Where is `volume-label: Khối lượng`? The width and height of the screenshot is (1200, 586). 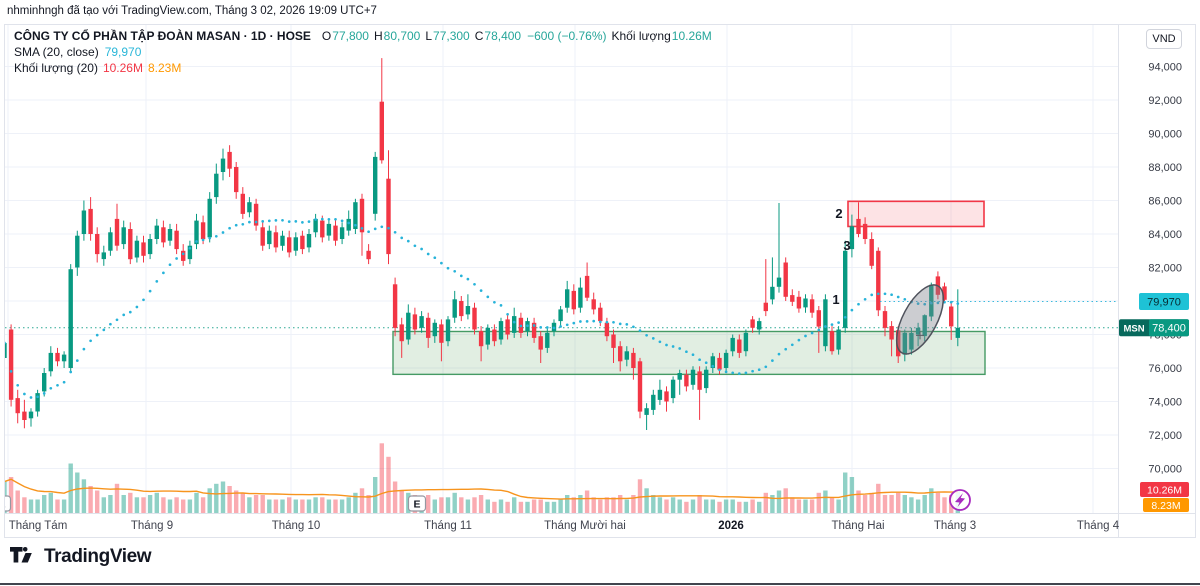 volume-label: Khối lượng is located at coordinates (641, 36).